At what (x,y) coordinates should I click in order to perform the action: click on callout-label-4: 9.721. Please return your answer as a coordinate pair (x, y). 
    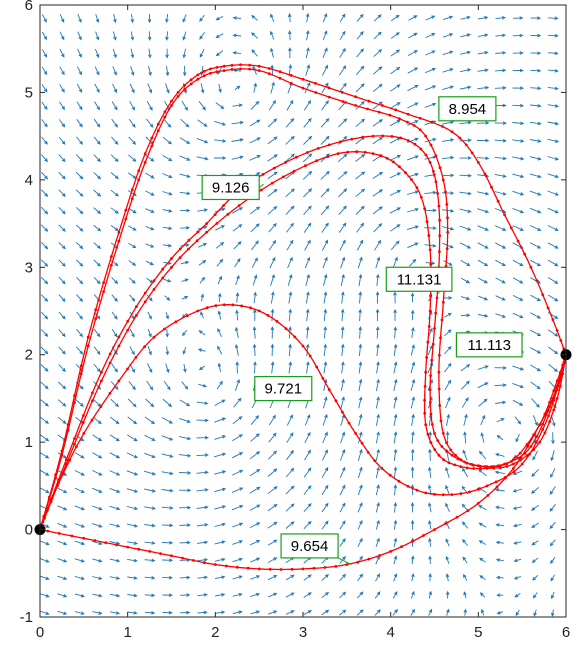
    Looking at the image, I should click on (284, 389).